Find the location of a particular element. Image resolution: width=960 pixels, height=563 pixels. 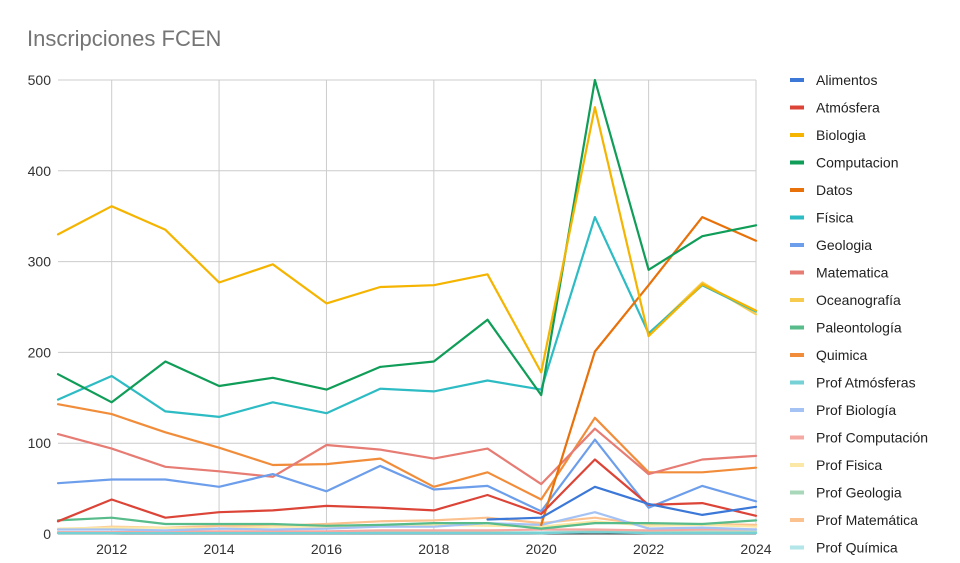

legend-label: Quimica is located at coordinates (842, 355).